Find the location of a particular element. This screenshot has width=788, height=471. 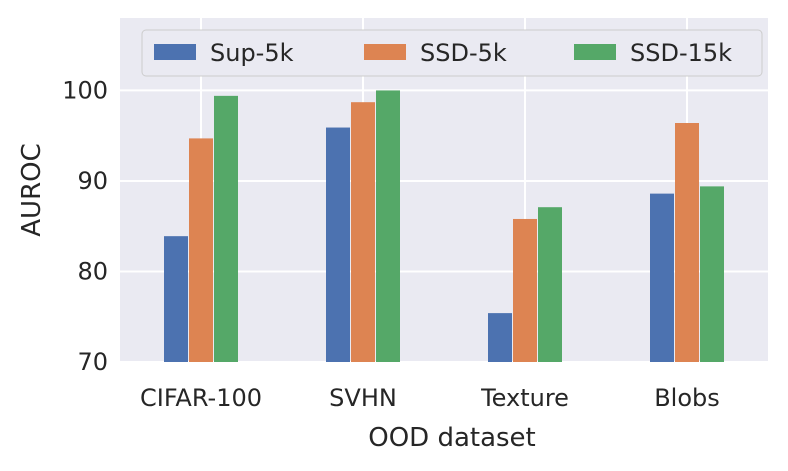

legend-label-sup-5k: Sup-5k is located at coordinates (252, 53).